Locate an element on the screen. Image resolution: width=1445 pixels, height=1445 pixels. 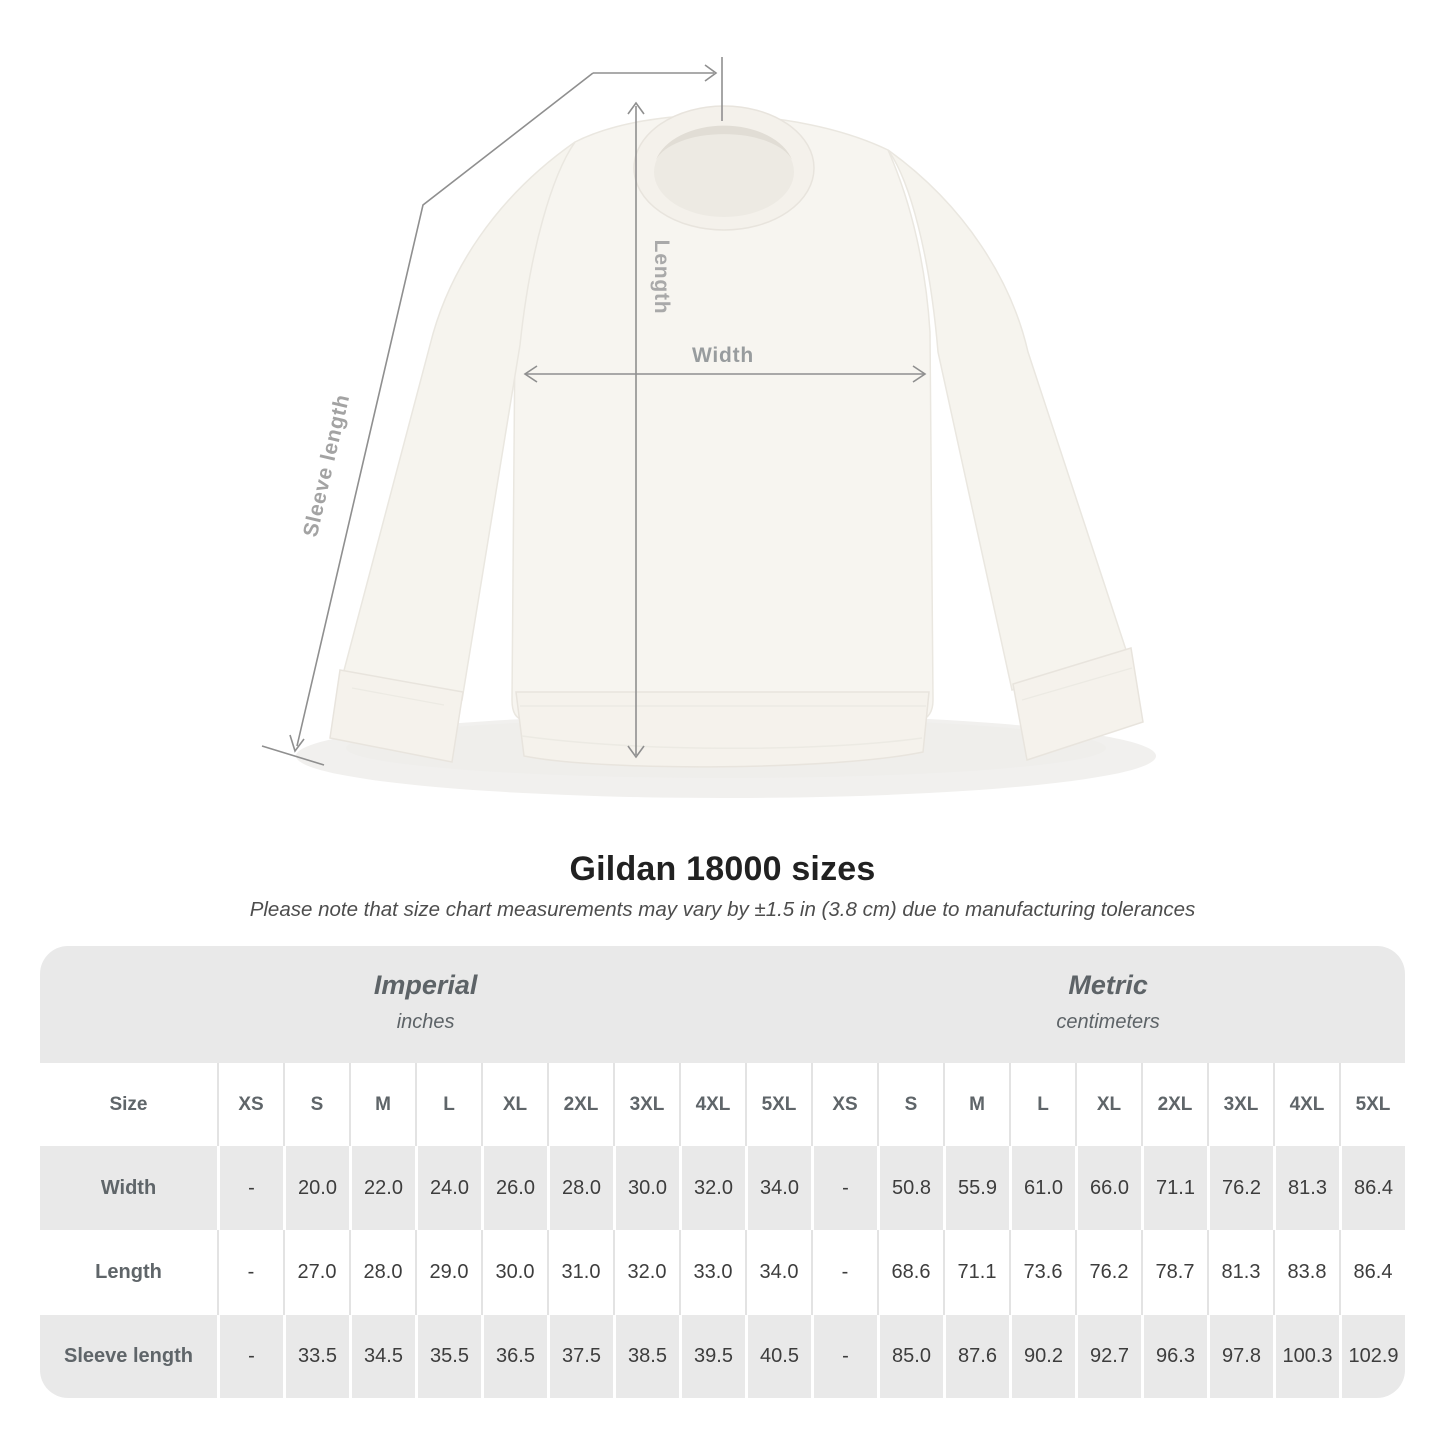
length-metric-3xl: 81.3 is located at coordinates (1240, 1272).